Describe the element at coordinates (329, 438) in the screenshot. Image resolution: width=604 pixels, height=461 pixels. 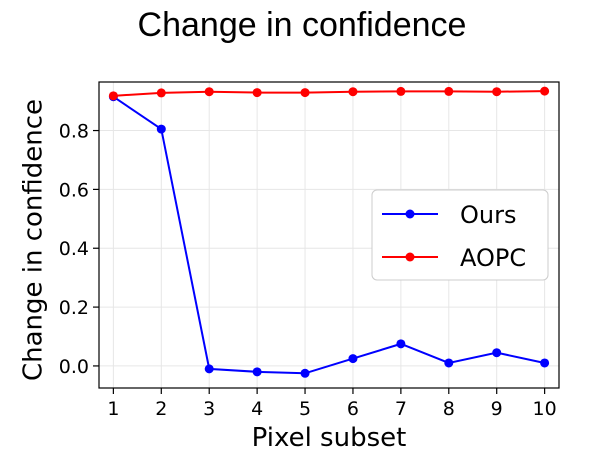
I see `x-axis-label: Pixel subset` at that location.